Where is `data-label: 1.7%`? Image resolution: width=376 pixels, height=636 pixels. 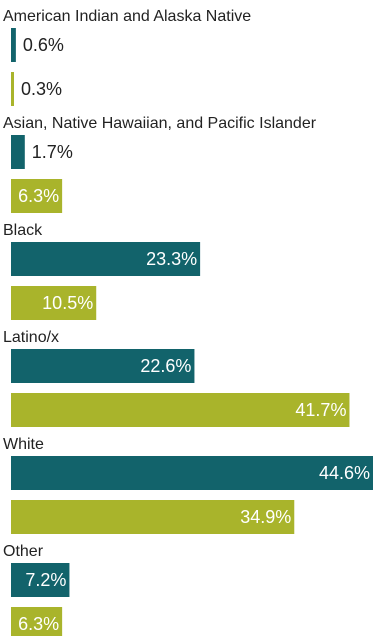
data-label: 1.7% is located at coordinates (52, 152).